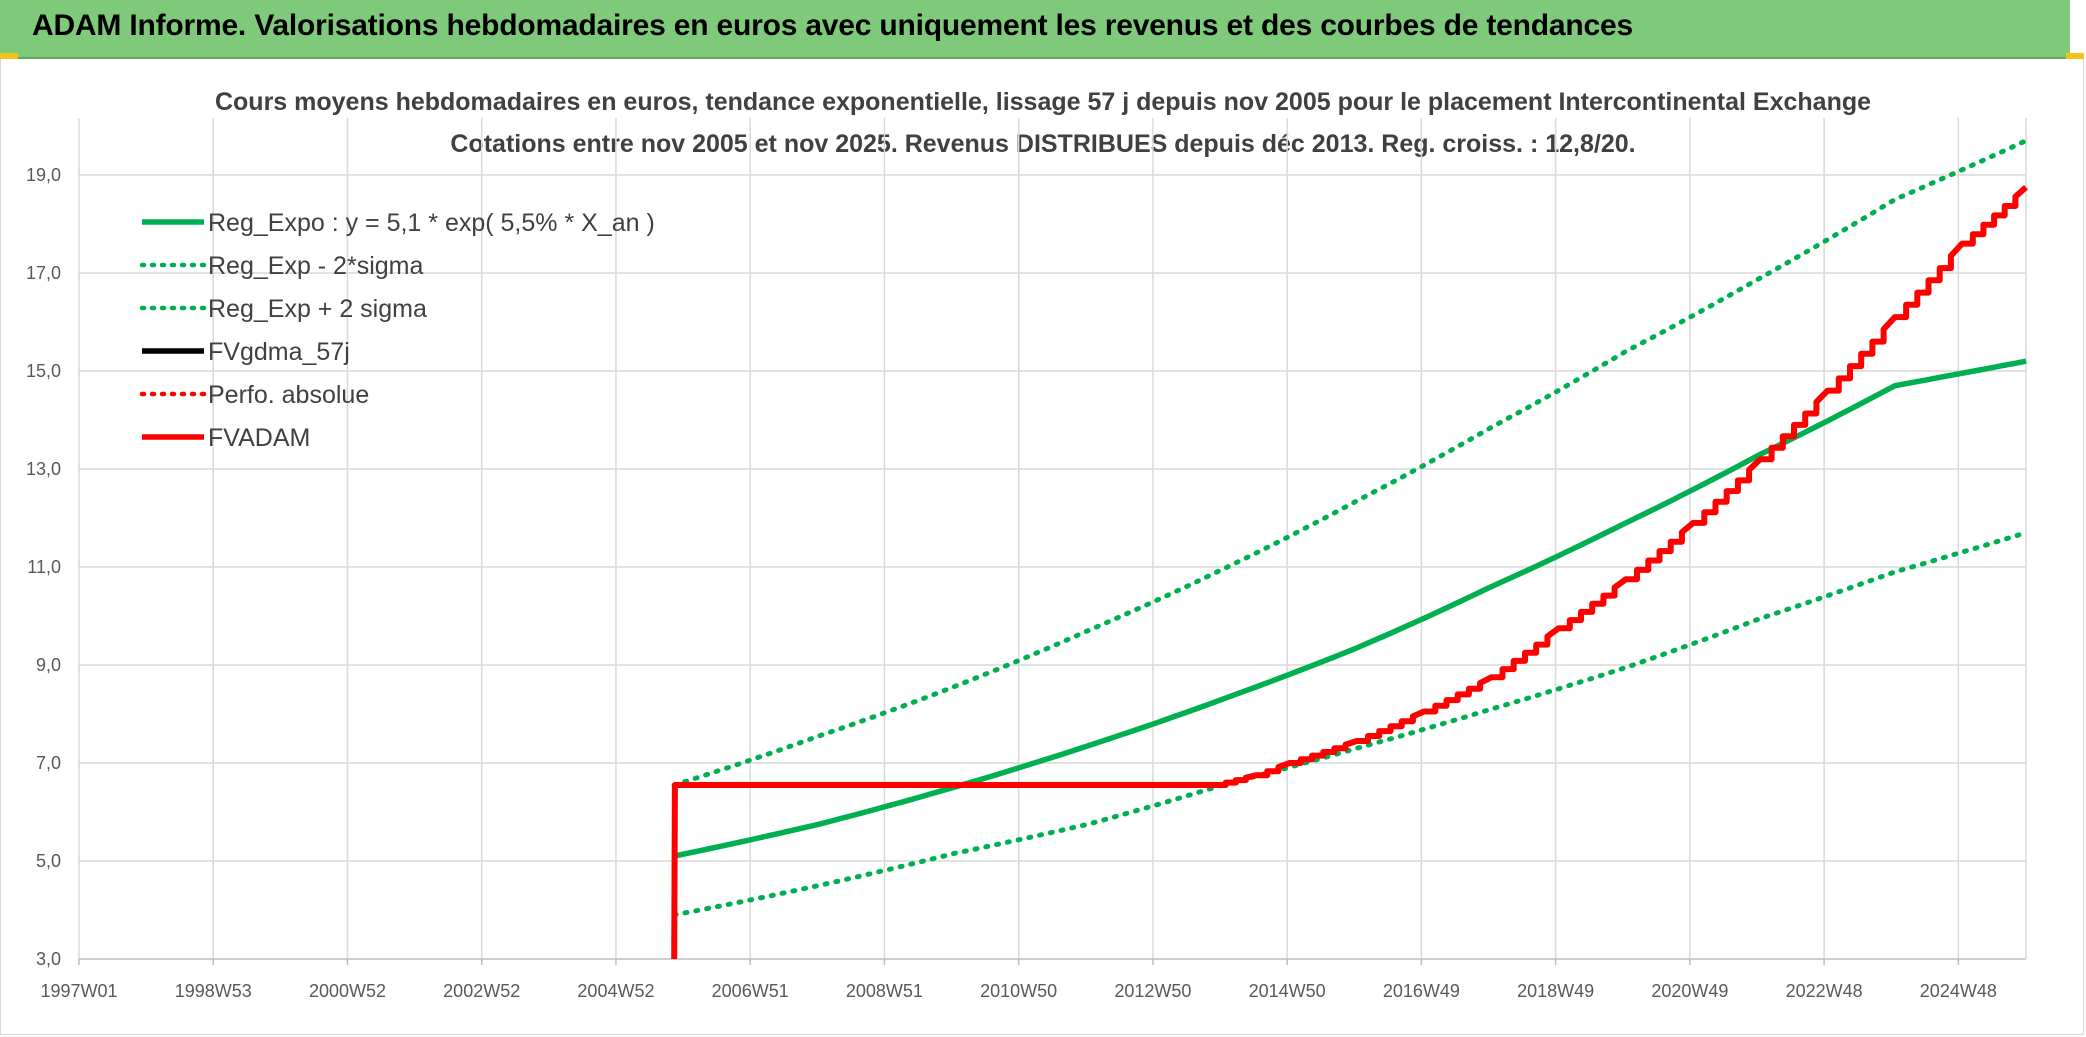  Describe the element at coordinates (317, 309) in the screenshot. I see `legend-label: Reg_Exp + 2 sigma` at that location.